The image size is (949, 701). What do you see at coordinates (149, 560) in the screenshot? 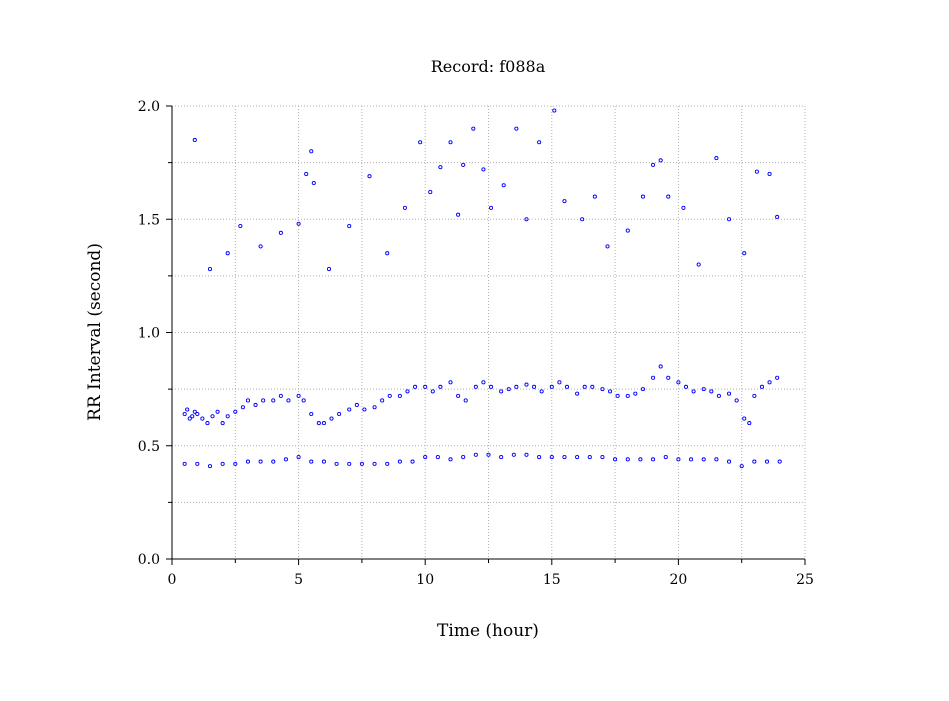
I see `y-tick-label: 0.0` at bounding box center [149, 560].